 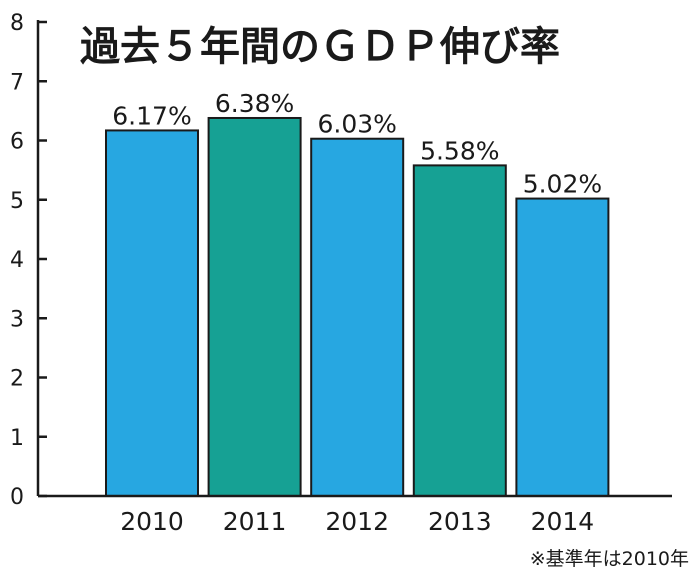 What do you see at coordinates (17, 142) in the screenshot?
I see `y-tick-label: 6` at bounding box center [17, 142].